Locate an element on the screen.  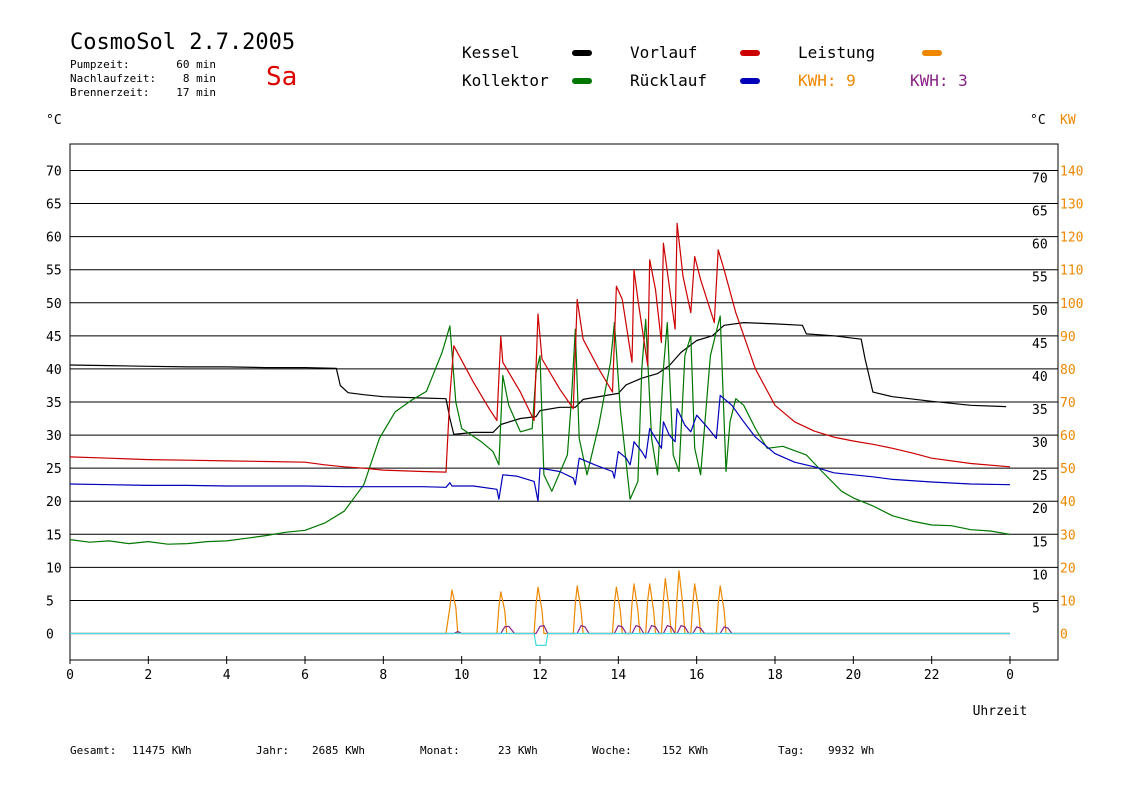
kw-tick-label: 100 is located at coordinates (1071, 304).